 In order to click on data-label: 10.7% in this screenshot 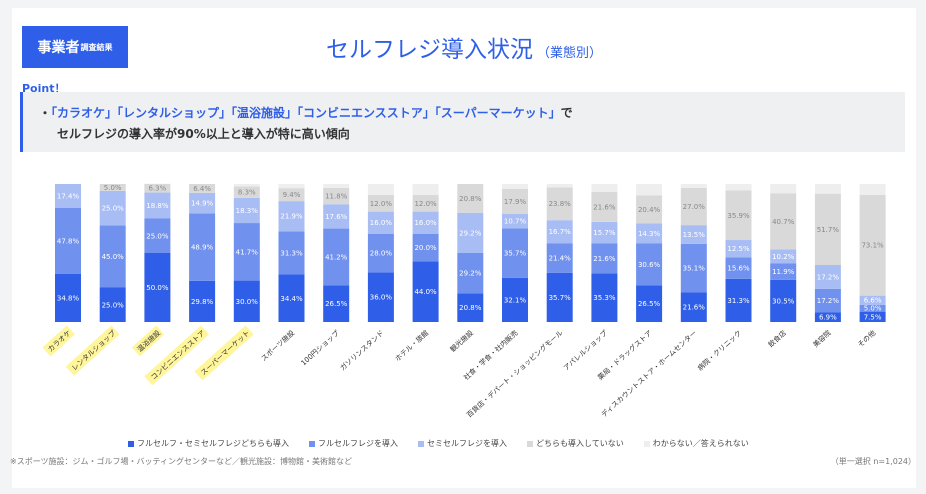, I will do `click(515, 222)`.